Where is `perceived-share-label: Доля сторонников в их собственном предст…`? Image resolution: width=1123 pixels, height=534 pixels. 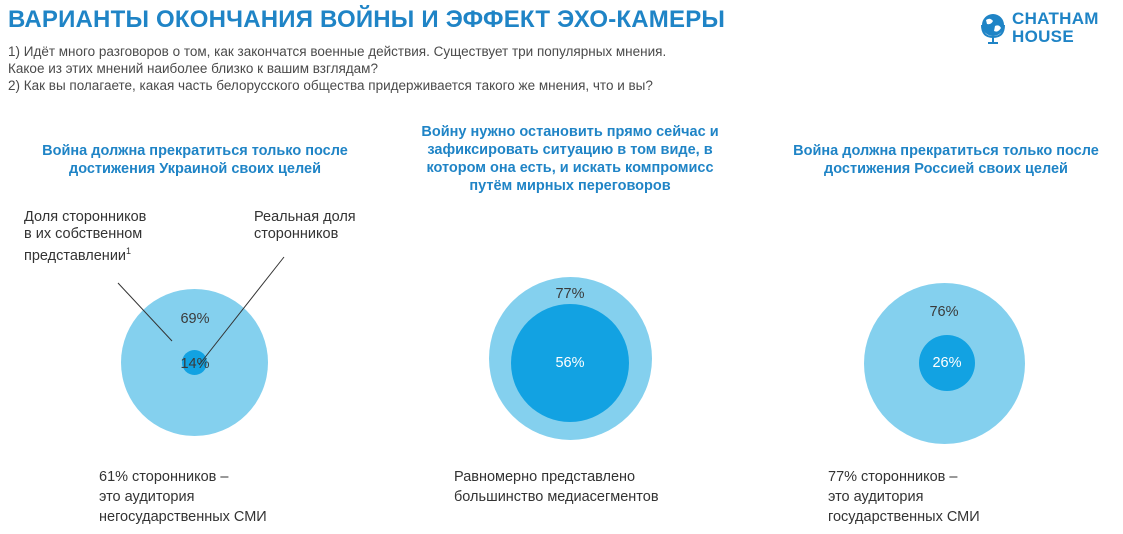 perceived-share-label: Доля сторонников в их собственном предст… is located at coordinates (85, 237).